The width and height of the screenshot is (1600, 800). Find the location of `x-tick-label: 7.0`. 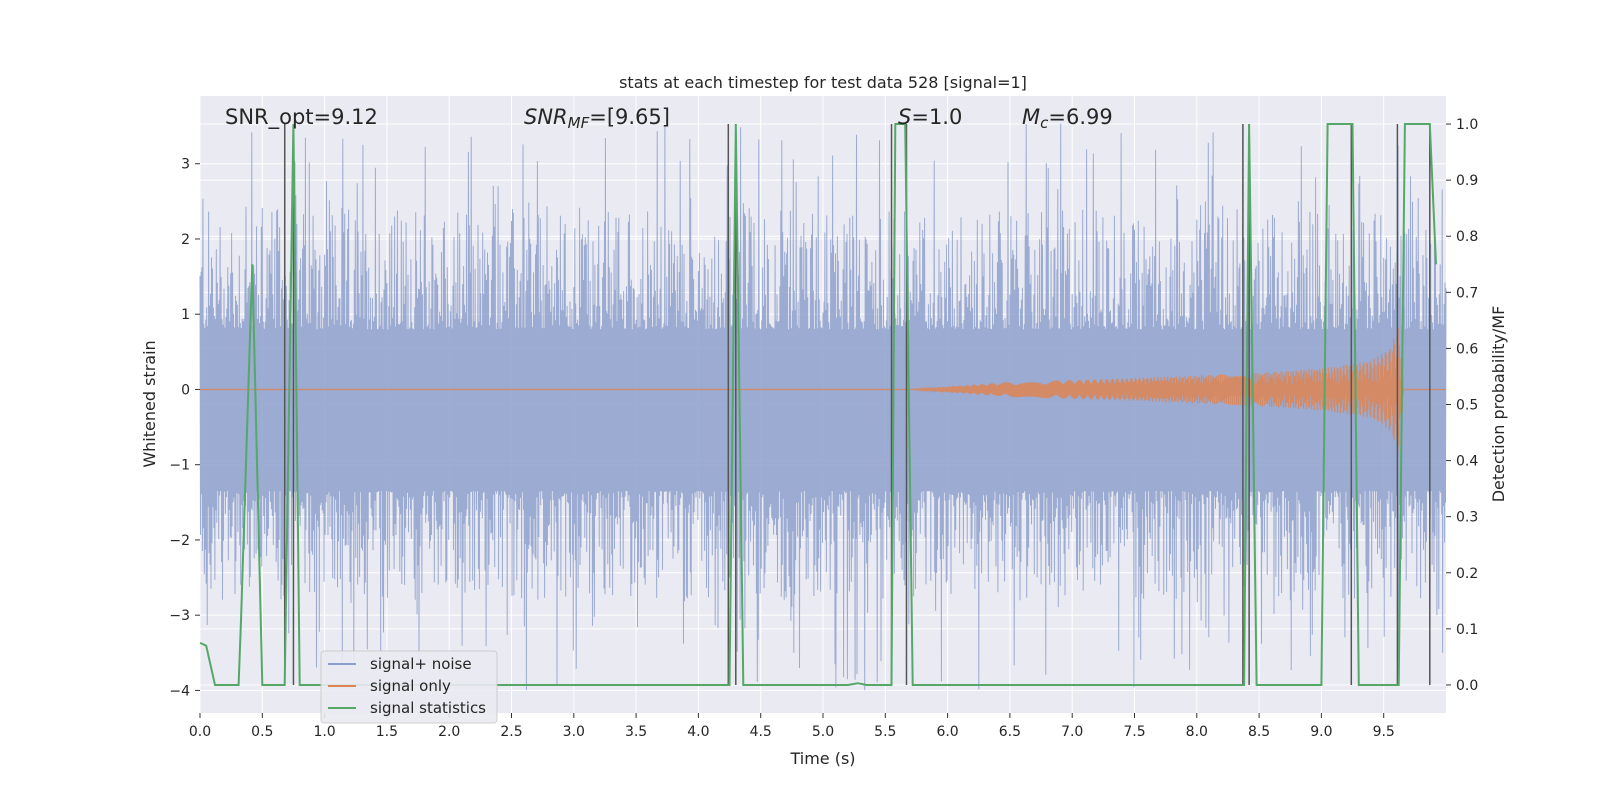

x-tick-label: 7.0 is located at coordinates (1072, 732).